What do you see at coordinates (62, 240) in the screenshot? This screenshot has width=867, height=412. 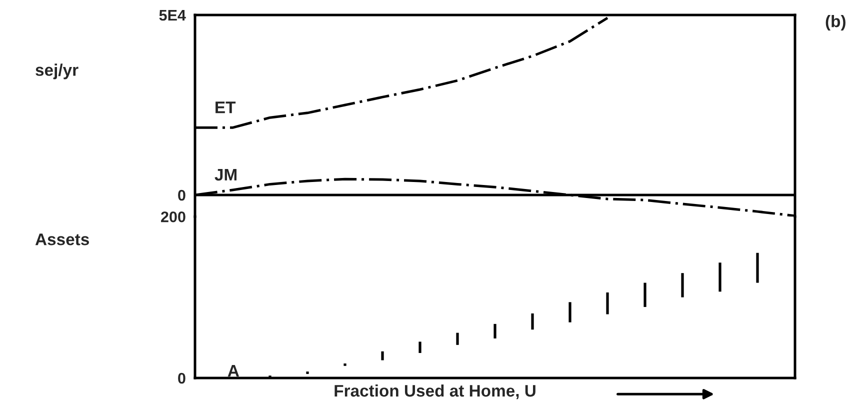 I see `y-axis-title: Assets` at bounding box center [62, 240].